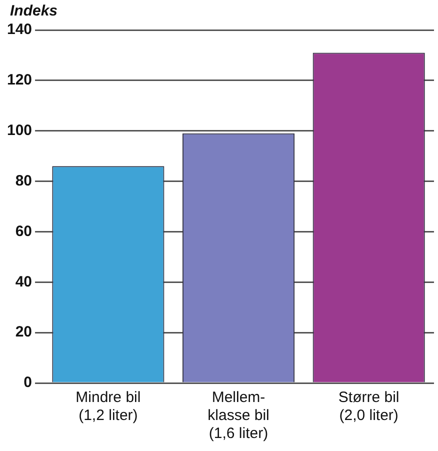 The height and width of the screenshot is (451, 438). Describe the element at coordinates (108, 406) in the screenshot. I see `x-tick-label: Mindre bil (1,2 liter)` at that location.